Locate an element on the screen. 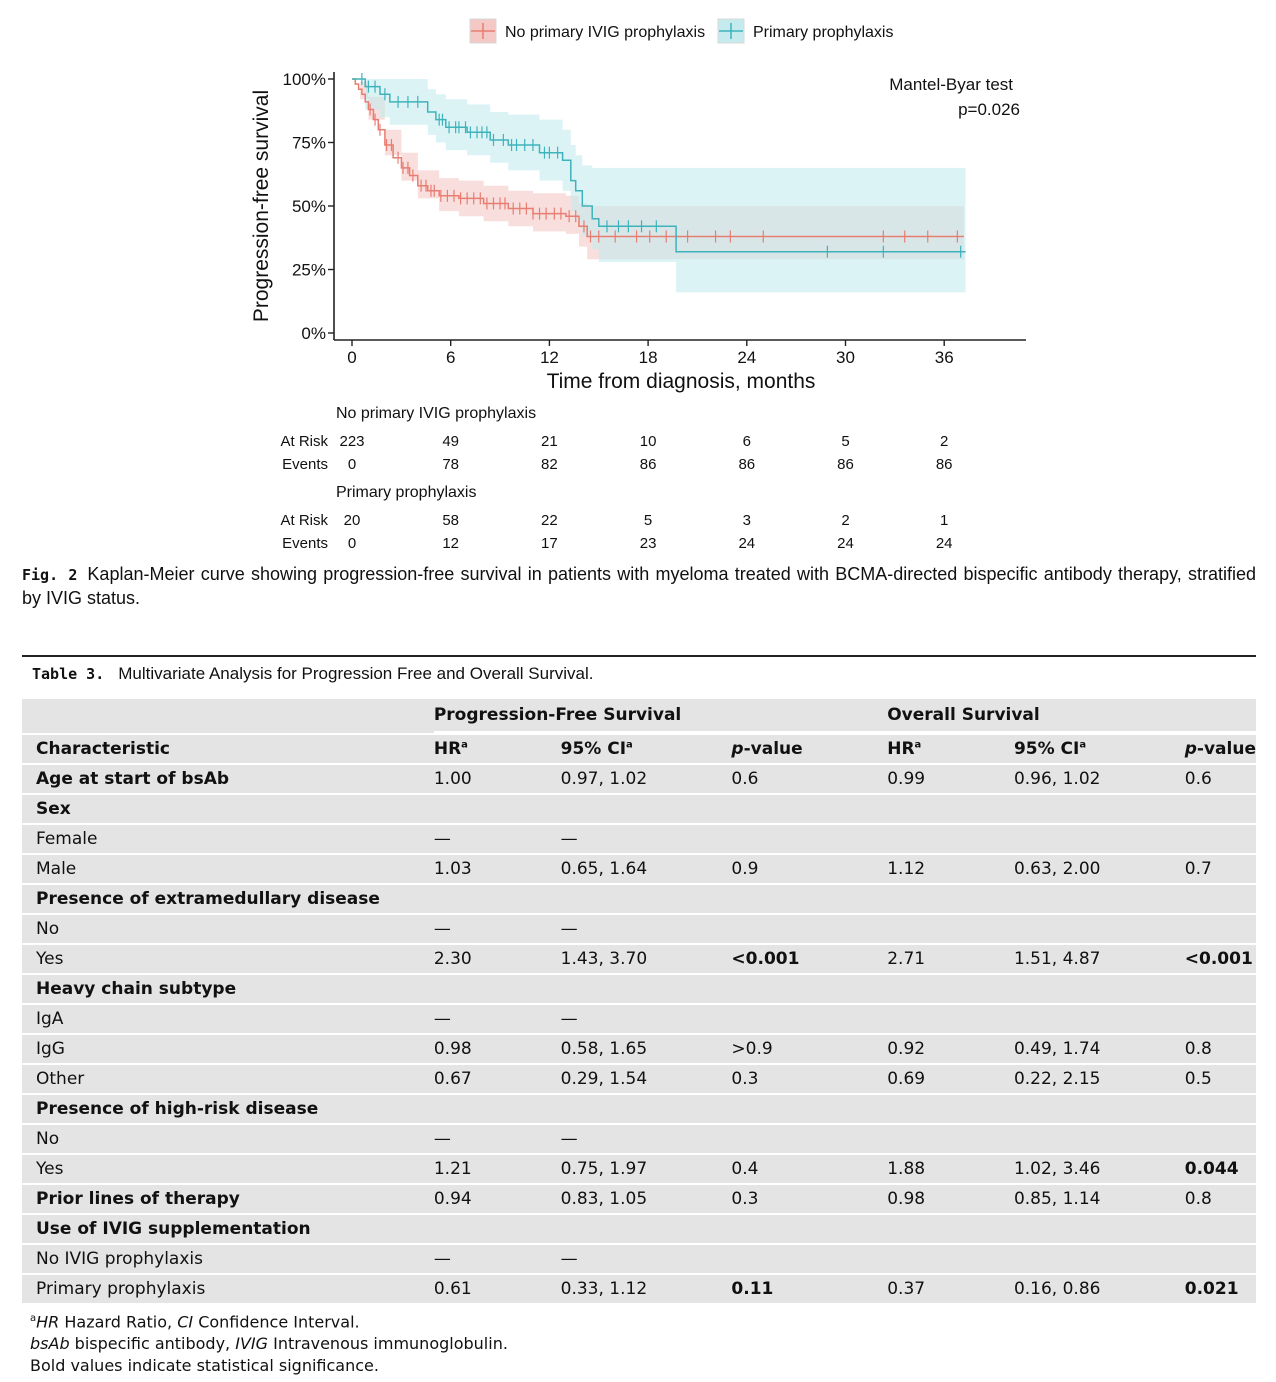 This screenshot has height=1382, width=1276. cell-pfs-p: <0.001 is located at coordinates (809, 959).